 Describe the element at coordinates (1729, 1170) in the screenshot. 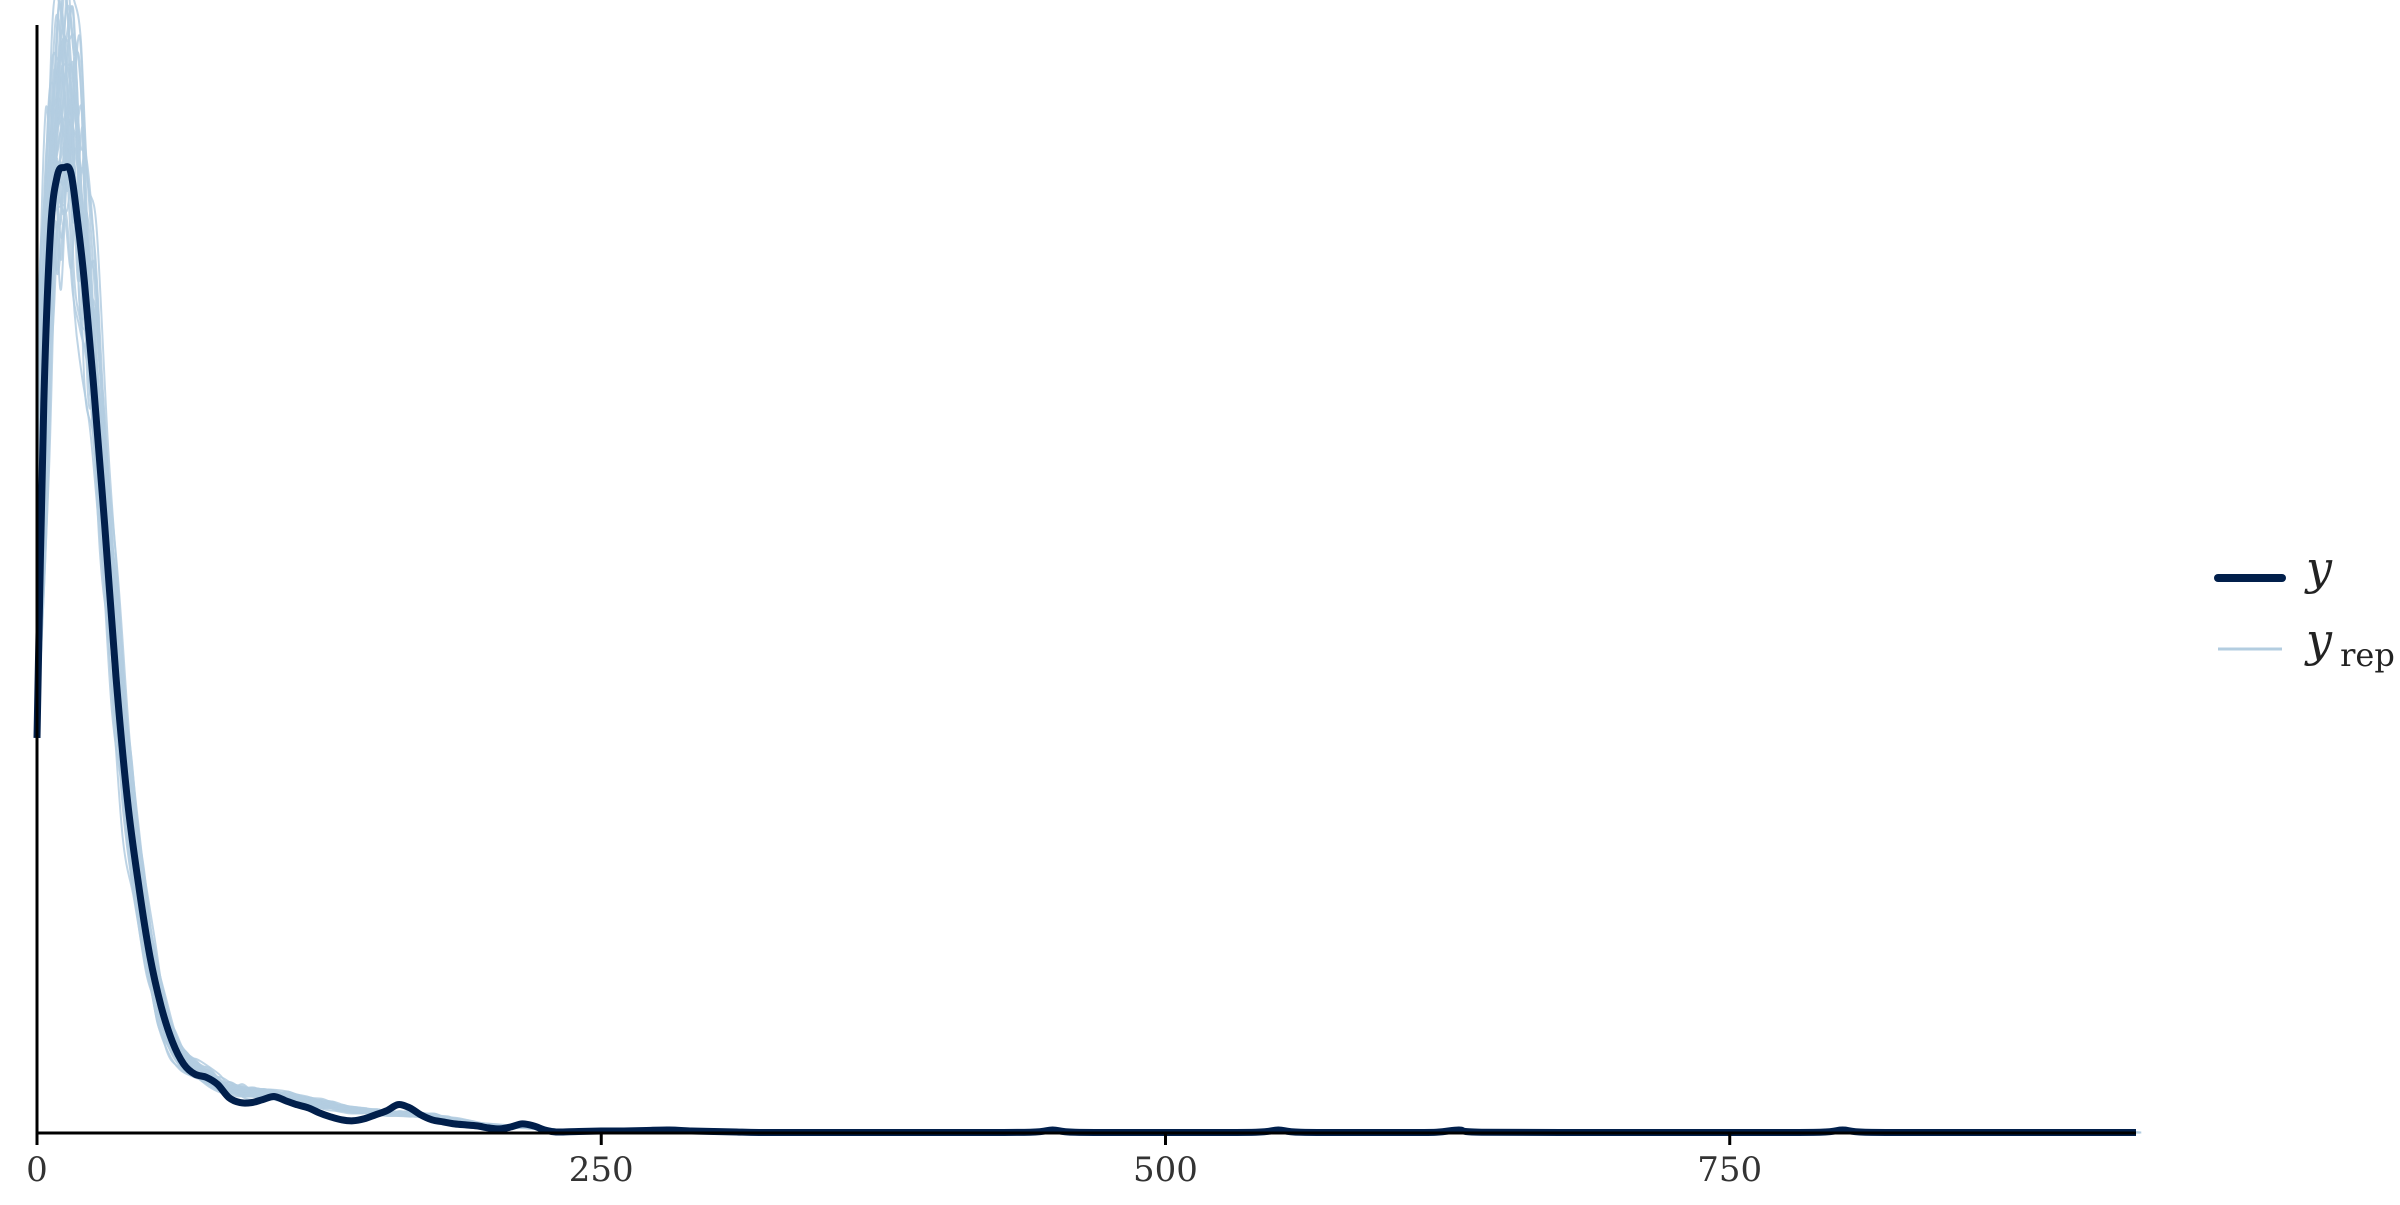

I see `x-tick-label: 750` at that location.